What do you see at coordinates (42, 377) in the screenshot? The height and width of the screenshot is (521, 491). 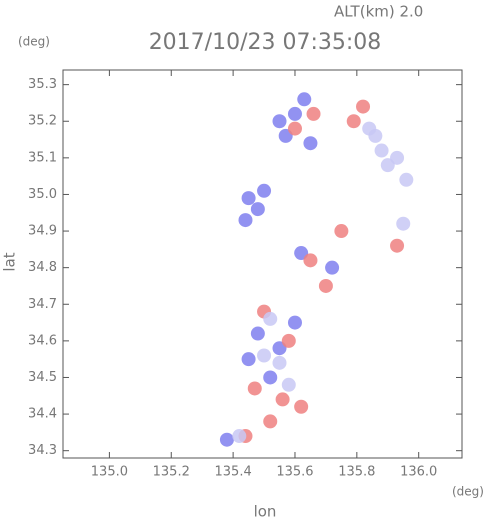 I see `y-tick-label: 34.5` at bounding box center [42, 377].